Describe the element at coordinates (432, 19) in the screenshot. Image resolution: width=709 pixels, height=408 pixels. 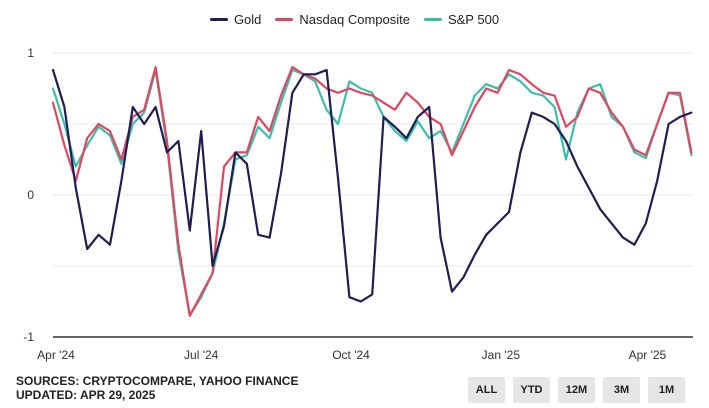
I see `legend-swatch-sp500` at that location.